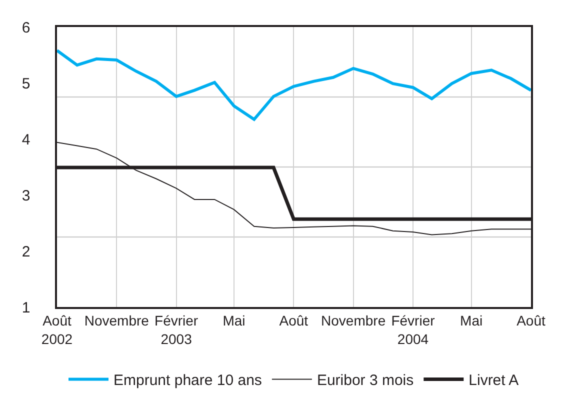 The width and height of the screenshot is (570, 408). What do you see at coordinates (365, 381) in the screenshot?
I see `legend-label: Euribor 3 mois` at bounding box center [365, 381].